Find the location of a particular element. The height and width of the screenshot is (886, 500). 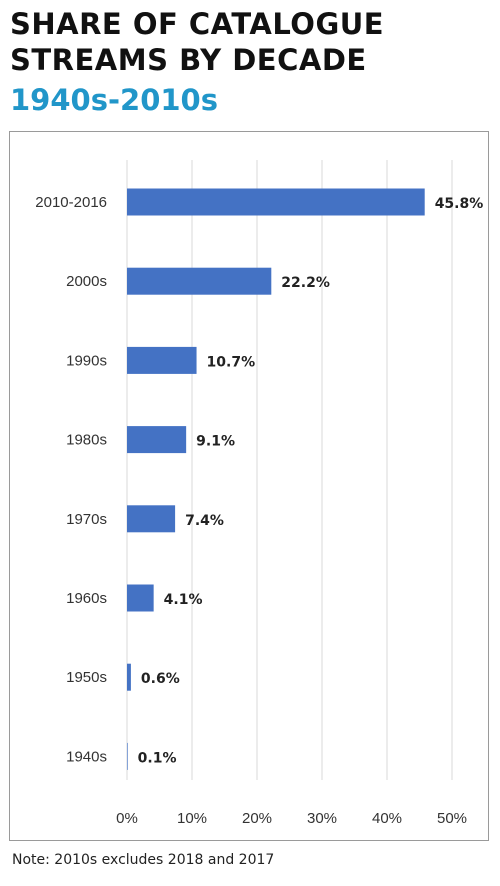

value-label: 45.8% is located at coordinates (459, 204).